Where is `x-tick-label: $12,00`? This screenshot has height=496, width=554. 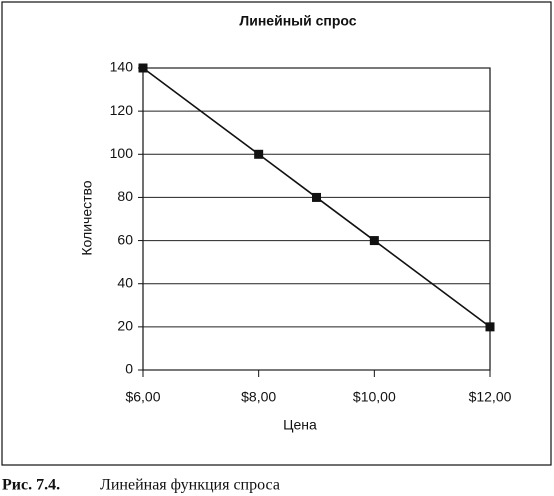
x-tick-label: $12,00 is located at coordinates (490, 397).